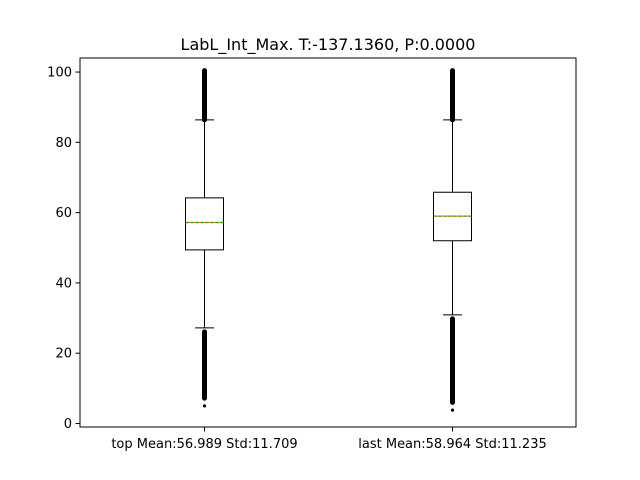  What do you see at coordinates (63, 213) in the screenshot?
I see `y-tick-label: 60` at bounding box center [63, 213].